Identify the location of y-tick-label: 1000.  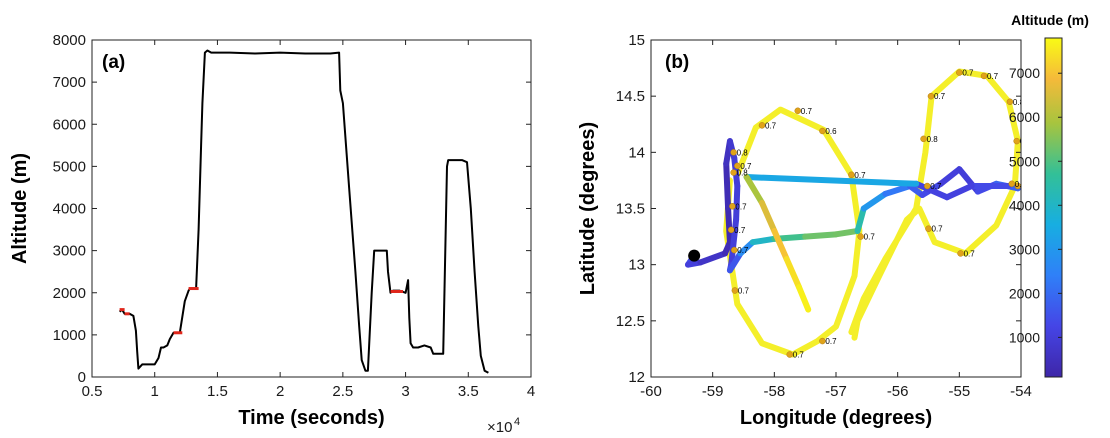
(69, 335).